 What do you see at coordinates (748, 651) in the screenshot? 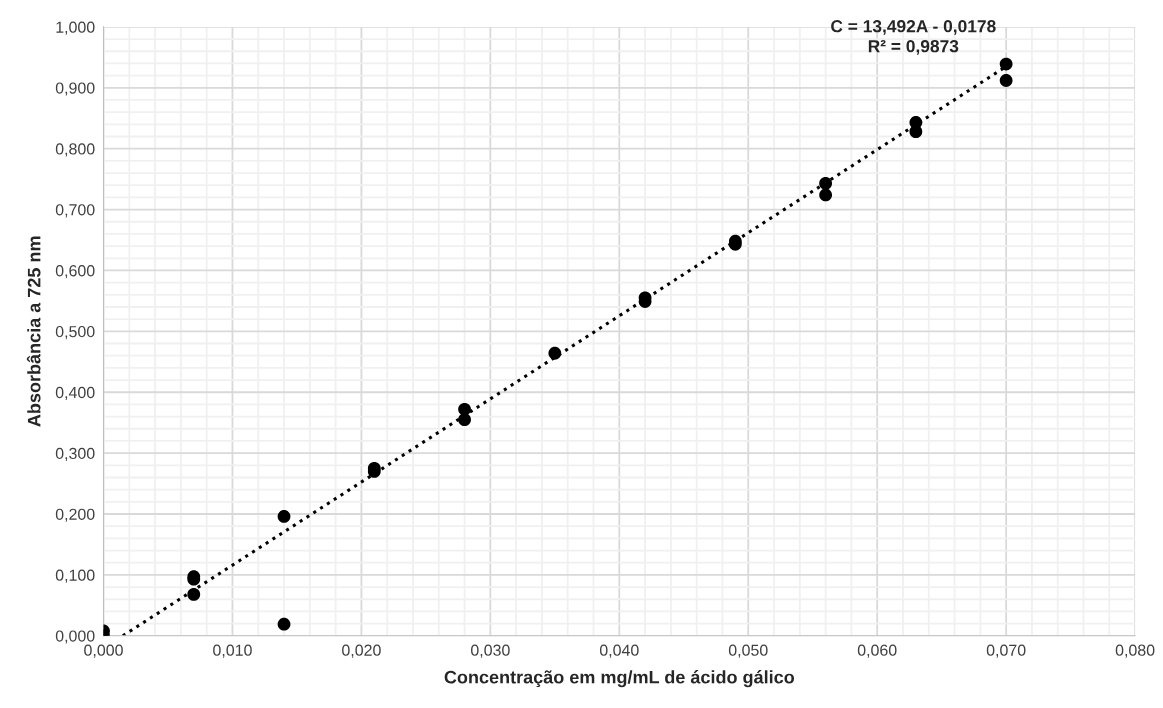
I see `x-tick-label: 0,050` at bounding box center [748, 651].